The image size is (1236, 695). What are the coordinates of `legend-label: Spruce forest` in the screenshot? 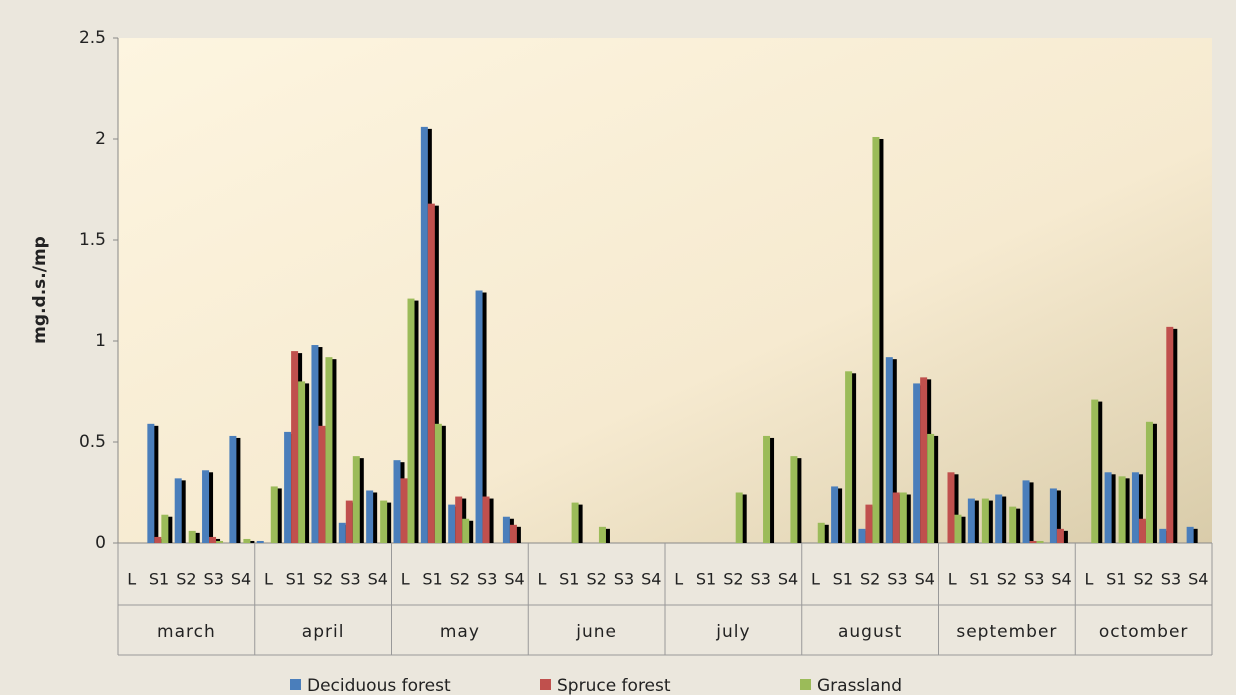 It's located at (614, 685).